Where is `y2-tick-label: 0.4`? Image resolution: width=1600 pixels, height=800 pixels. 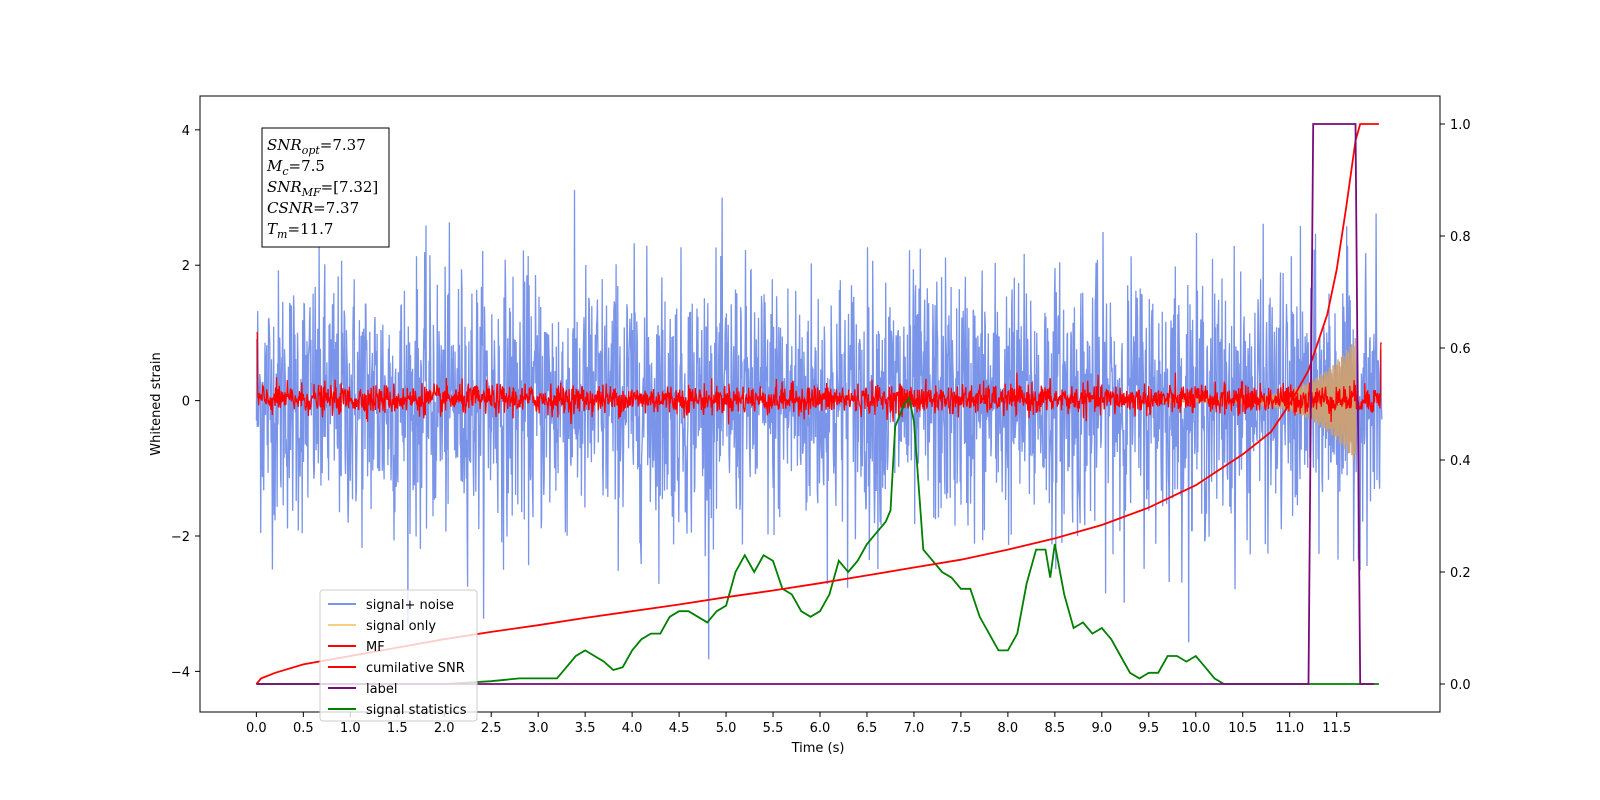
y2-tick-label: 0.4 is located at coordinates (1460, 461).